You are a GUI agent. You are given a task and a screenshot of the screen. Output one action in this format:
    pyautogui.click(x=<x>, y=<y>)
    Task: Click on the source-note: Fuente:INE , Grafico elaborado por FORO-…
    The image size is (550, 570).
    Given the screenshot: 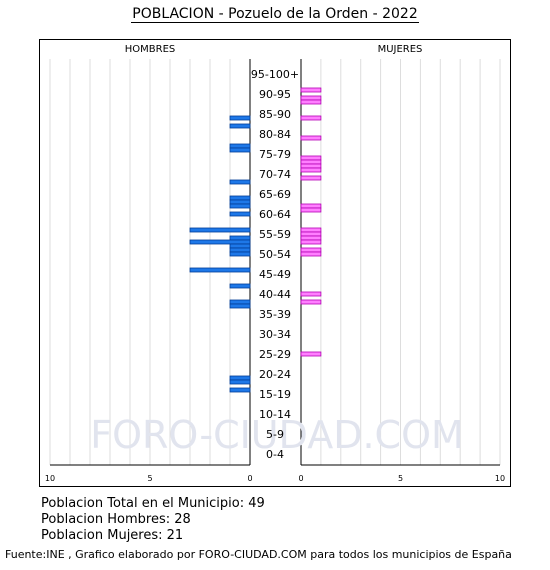 What is the action you would take?
    pyautogui.click(x=258, y=554)
    